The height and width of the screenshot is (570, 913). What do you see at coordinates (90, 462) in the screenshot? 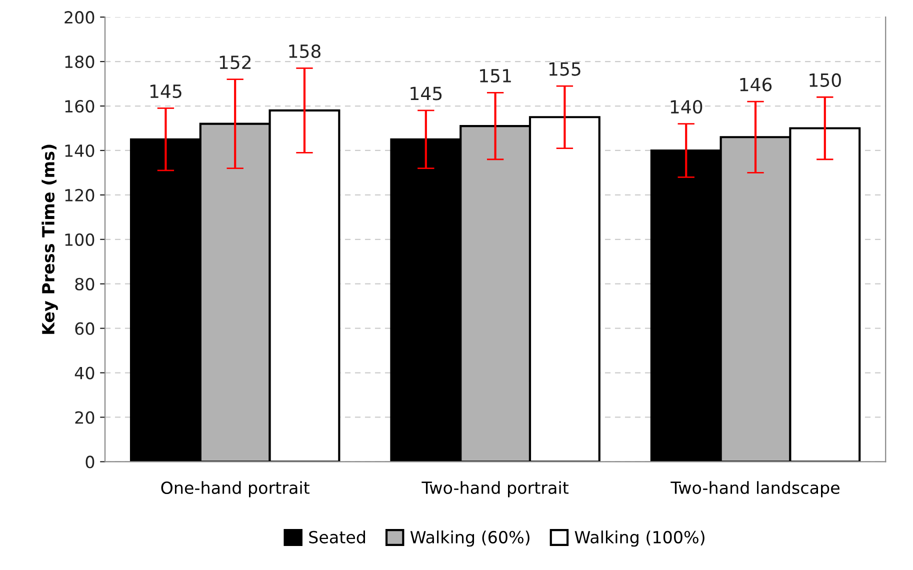
I see `y-tick-label: 0` at bounding box center [90, 462].